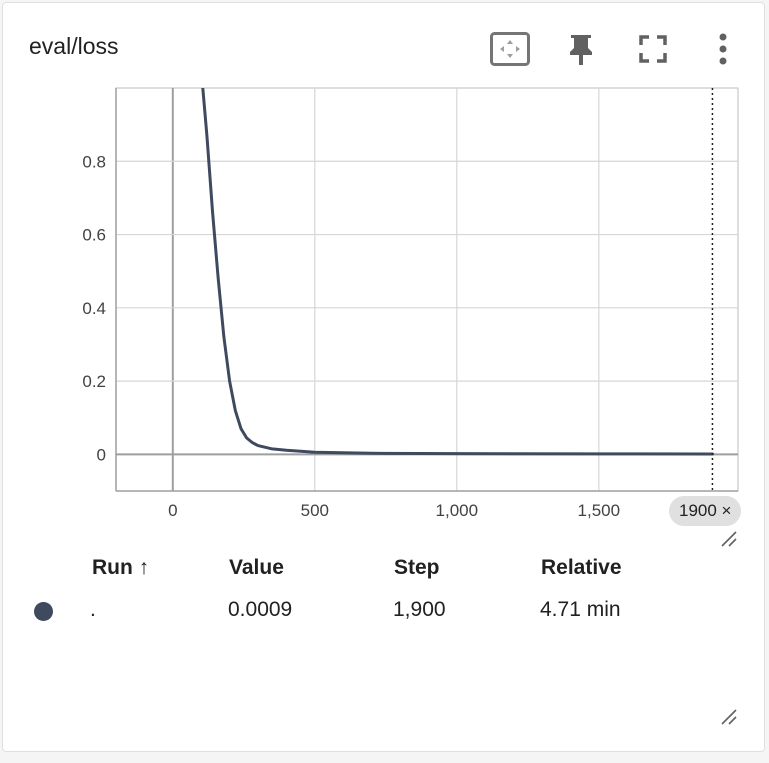 The image size is (769, 763). Describe the element at coordinates (580, 609) in the screenshot. I see `relative-cell: 4.71 min` at that location.